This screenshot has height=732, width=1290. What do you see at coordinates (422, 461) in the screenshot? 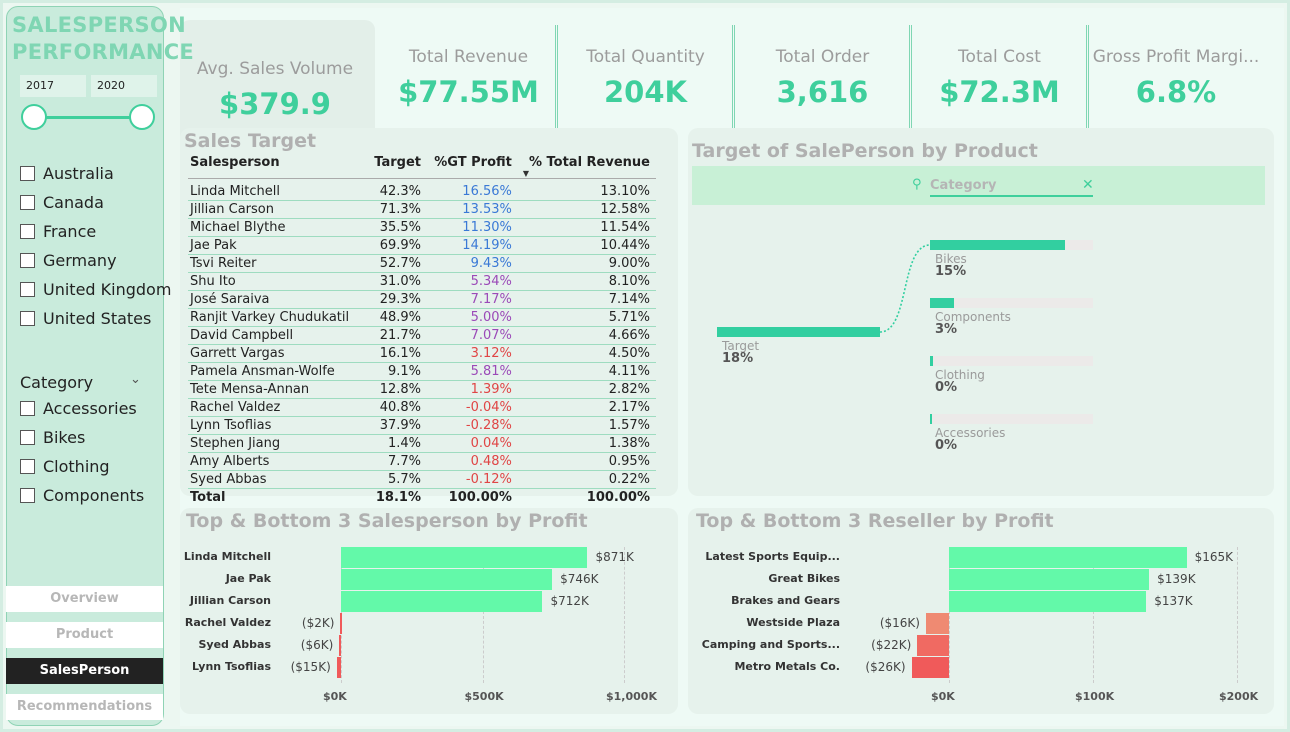
I see `table-row: Amy Alberts 7.7% 0.48% 0.95%` at bounding box center [422, 461].